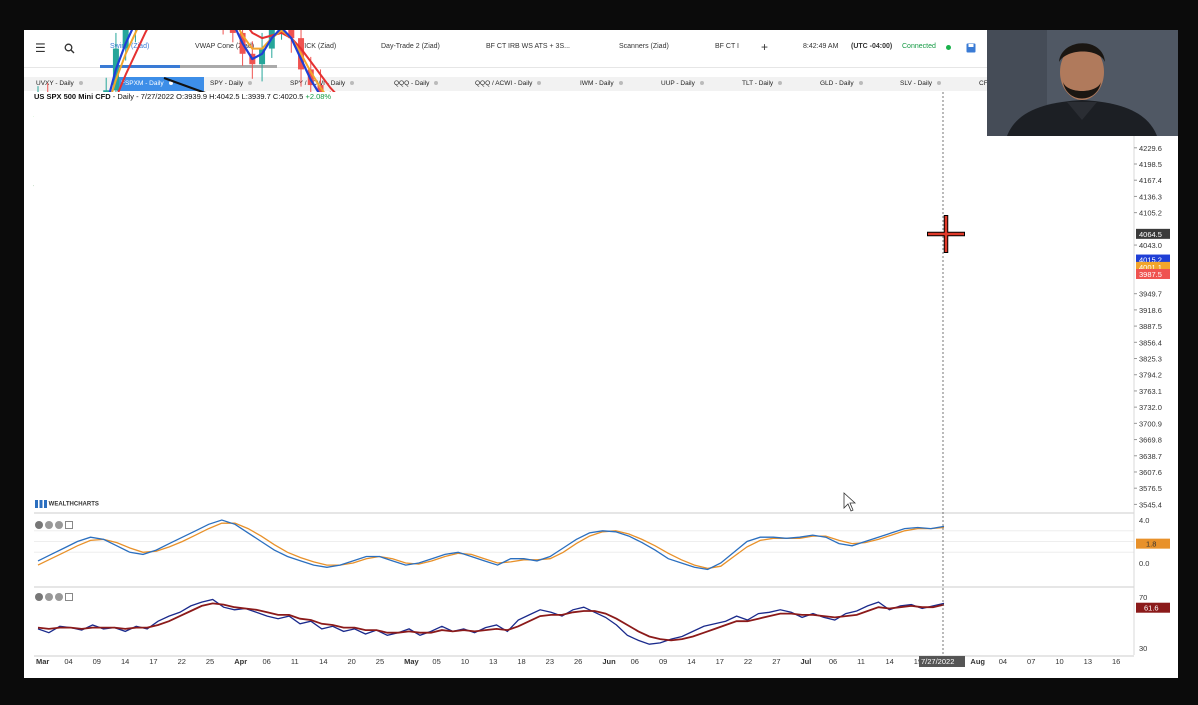 Image resolution: width=1198 pixels, height=705 pixels. I want to click on x-tick-label: Aug, so click(977, 661).